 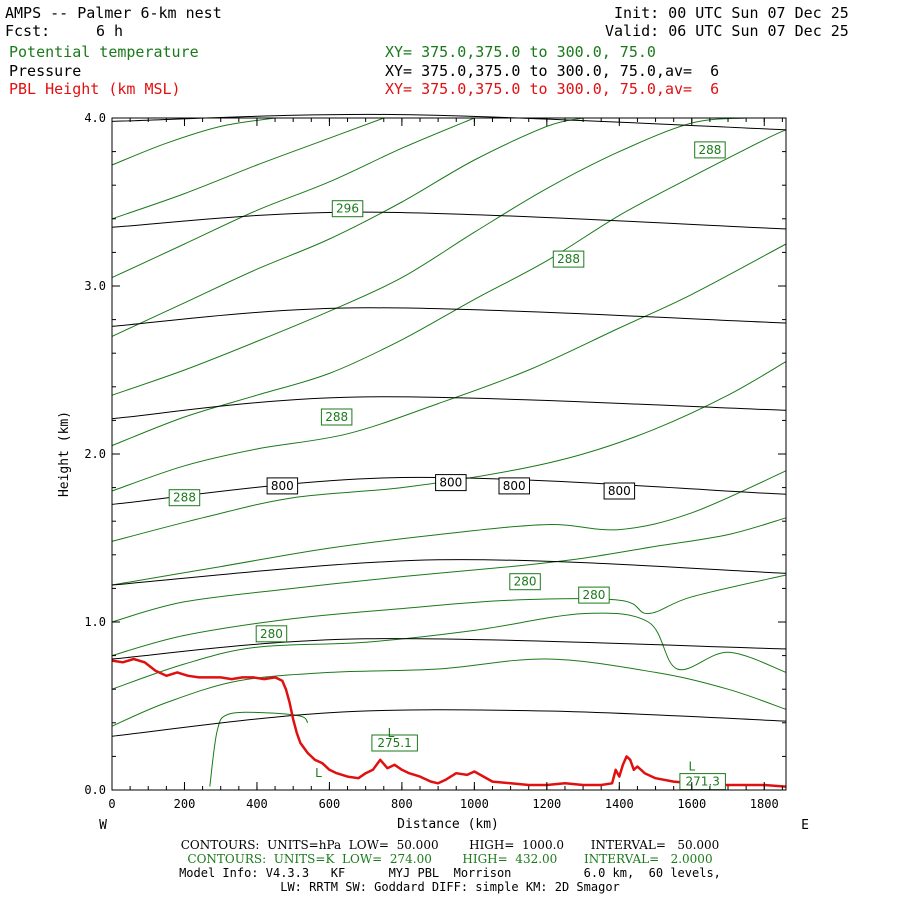 What do you see at coordinates (546, 804) in the screenshot?
I see `x-tick-label: 1200` at bounding box center [546, 804].